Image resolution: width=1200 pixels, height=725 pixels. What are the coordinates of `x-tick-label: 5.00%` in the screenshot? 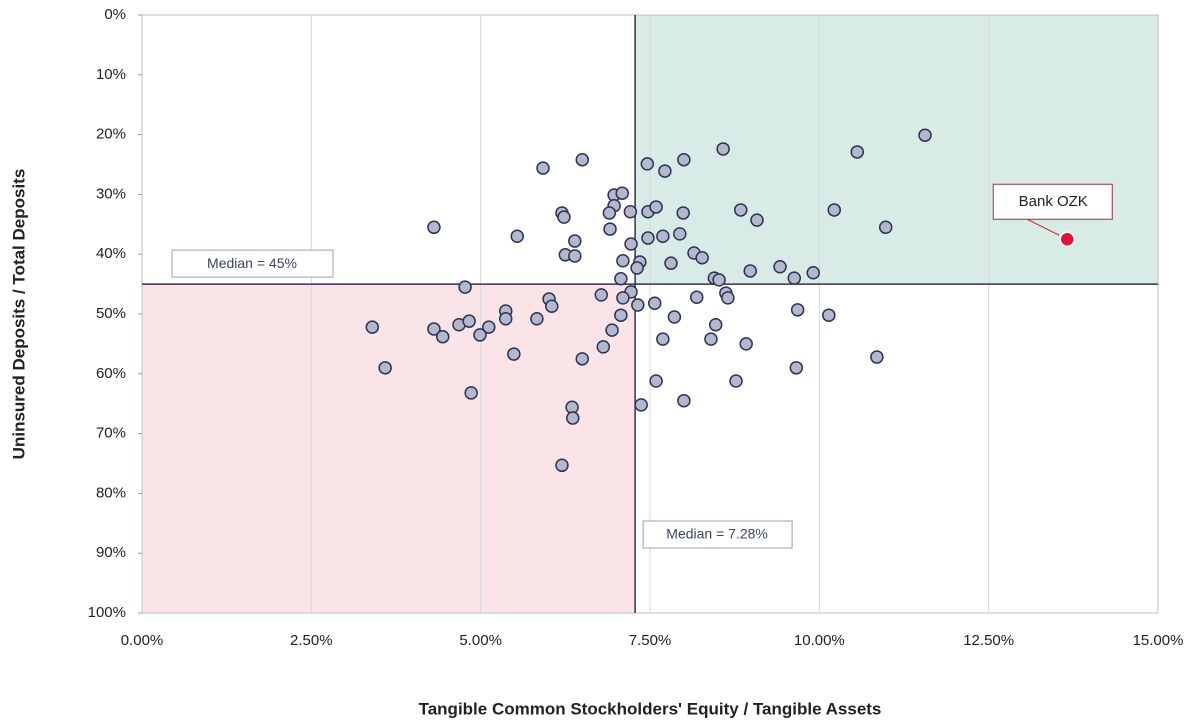 It's located at (480, 640).